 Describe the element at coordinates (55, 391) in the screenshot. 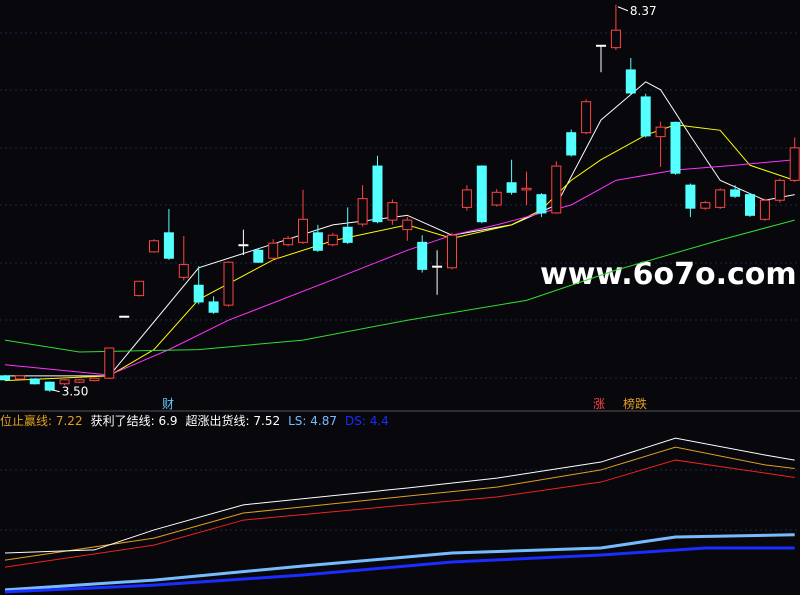

I see `min-pointer` at that location.